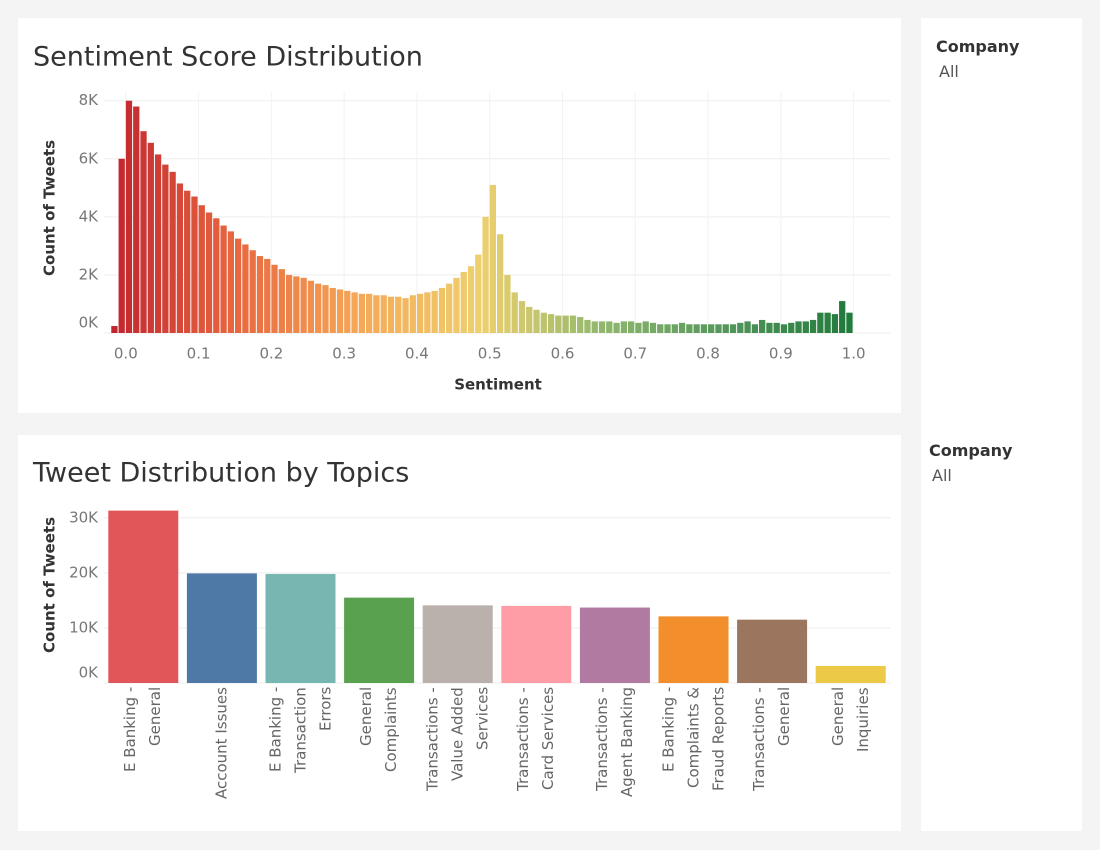 The height and width of the screenshot is (850, 1100). What do you see at coordinates (344, 354) in the screenshot?
I see `x-tick-label: 0.3` at bounding box center [344, 354].